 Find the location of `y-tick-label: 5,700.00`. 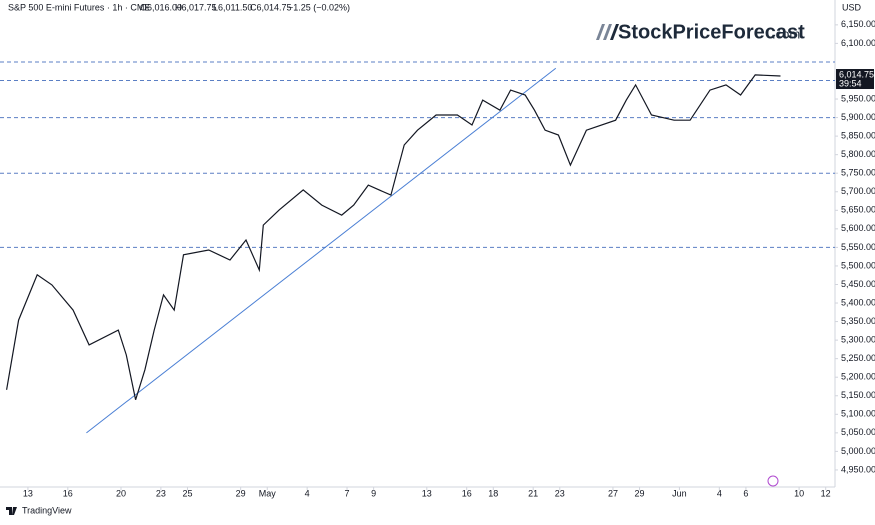

y-tick-label: 5,700.00 is located at coordinates (858, 191).